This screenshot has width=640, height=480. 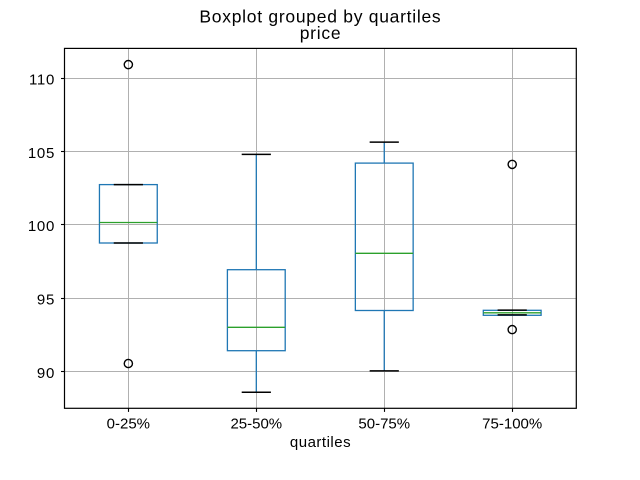 I want to click on svg-text: price, so click(x=321, y=33).